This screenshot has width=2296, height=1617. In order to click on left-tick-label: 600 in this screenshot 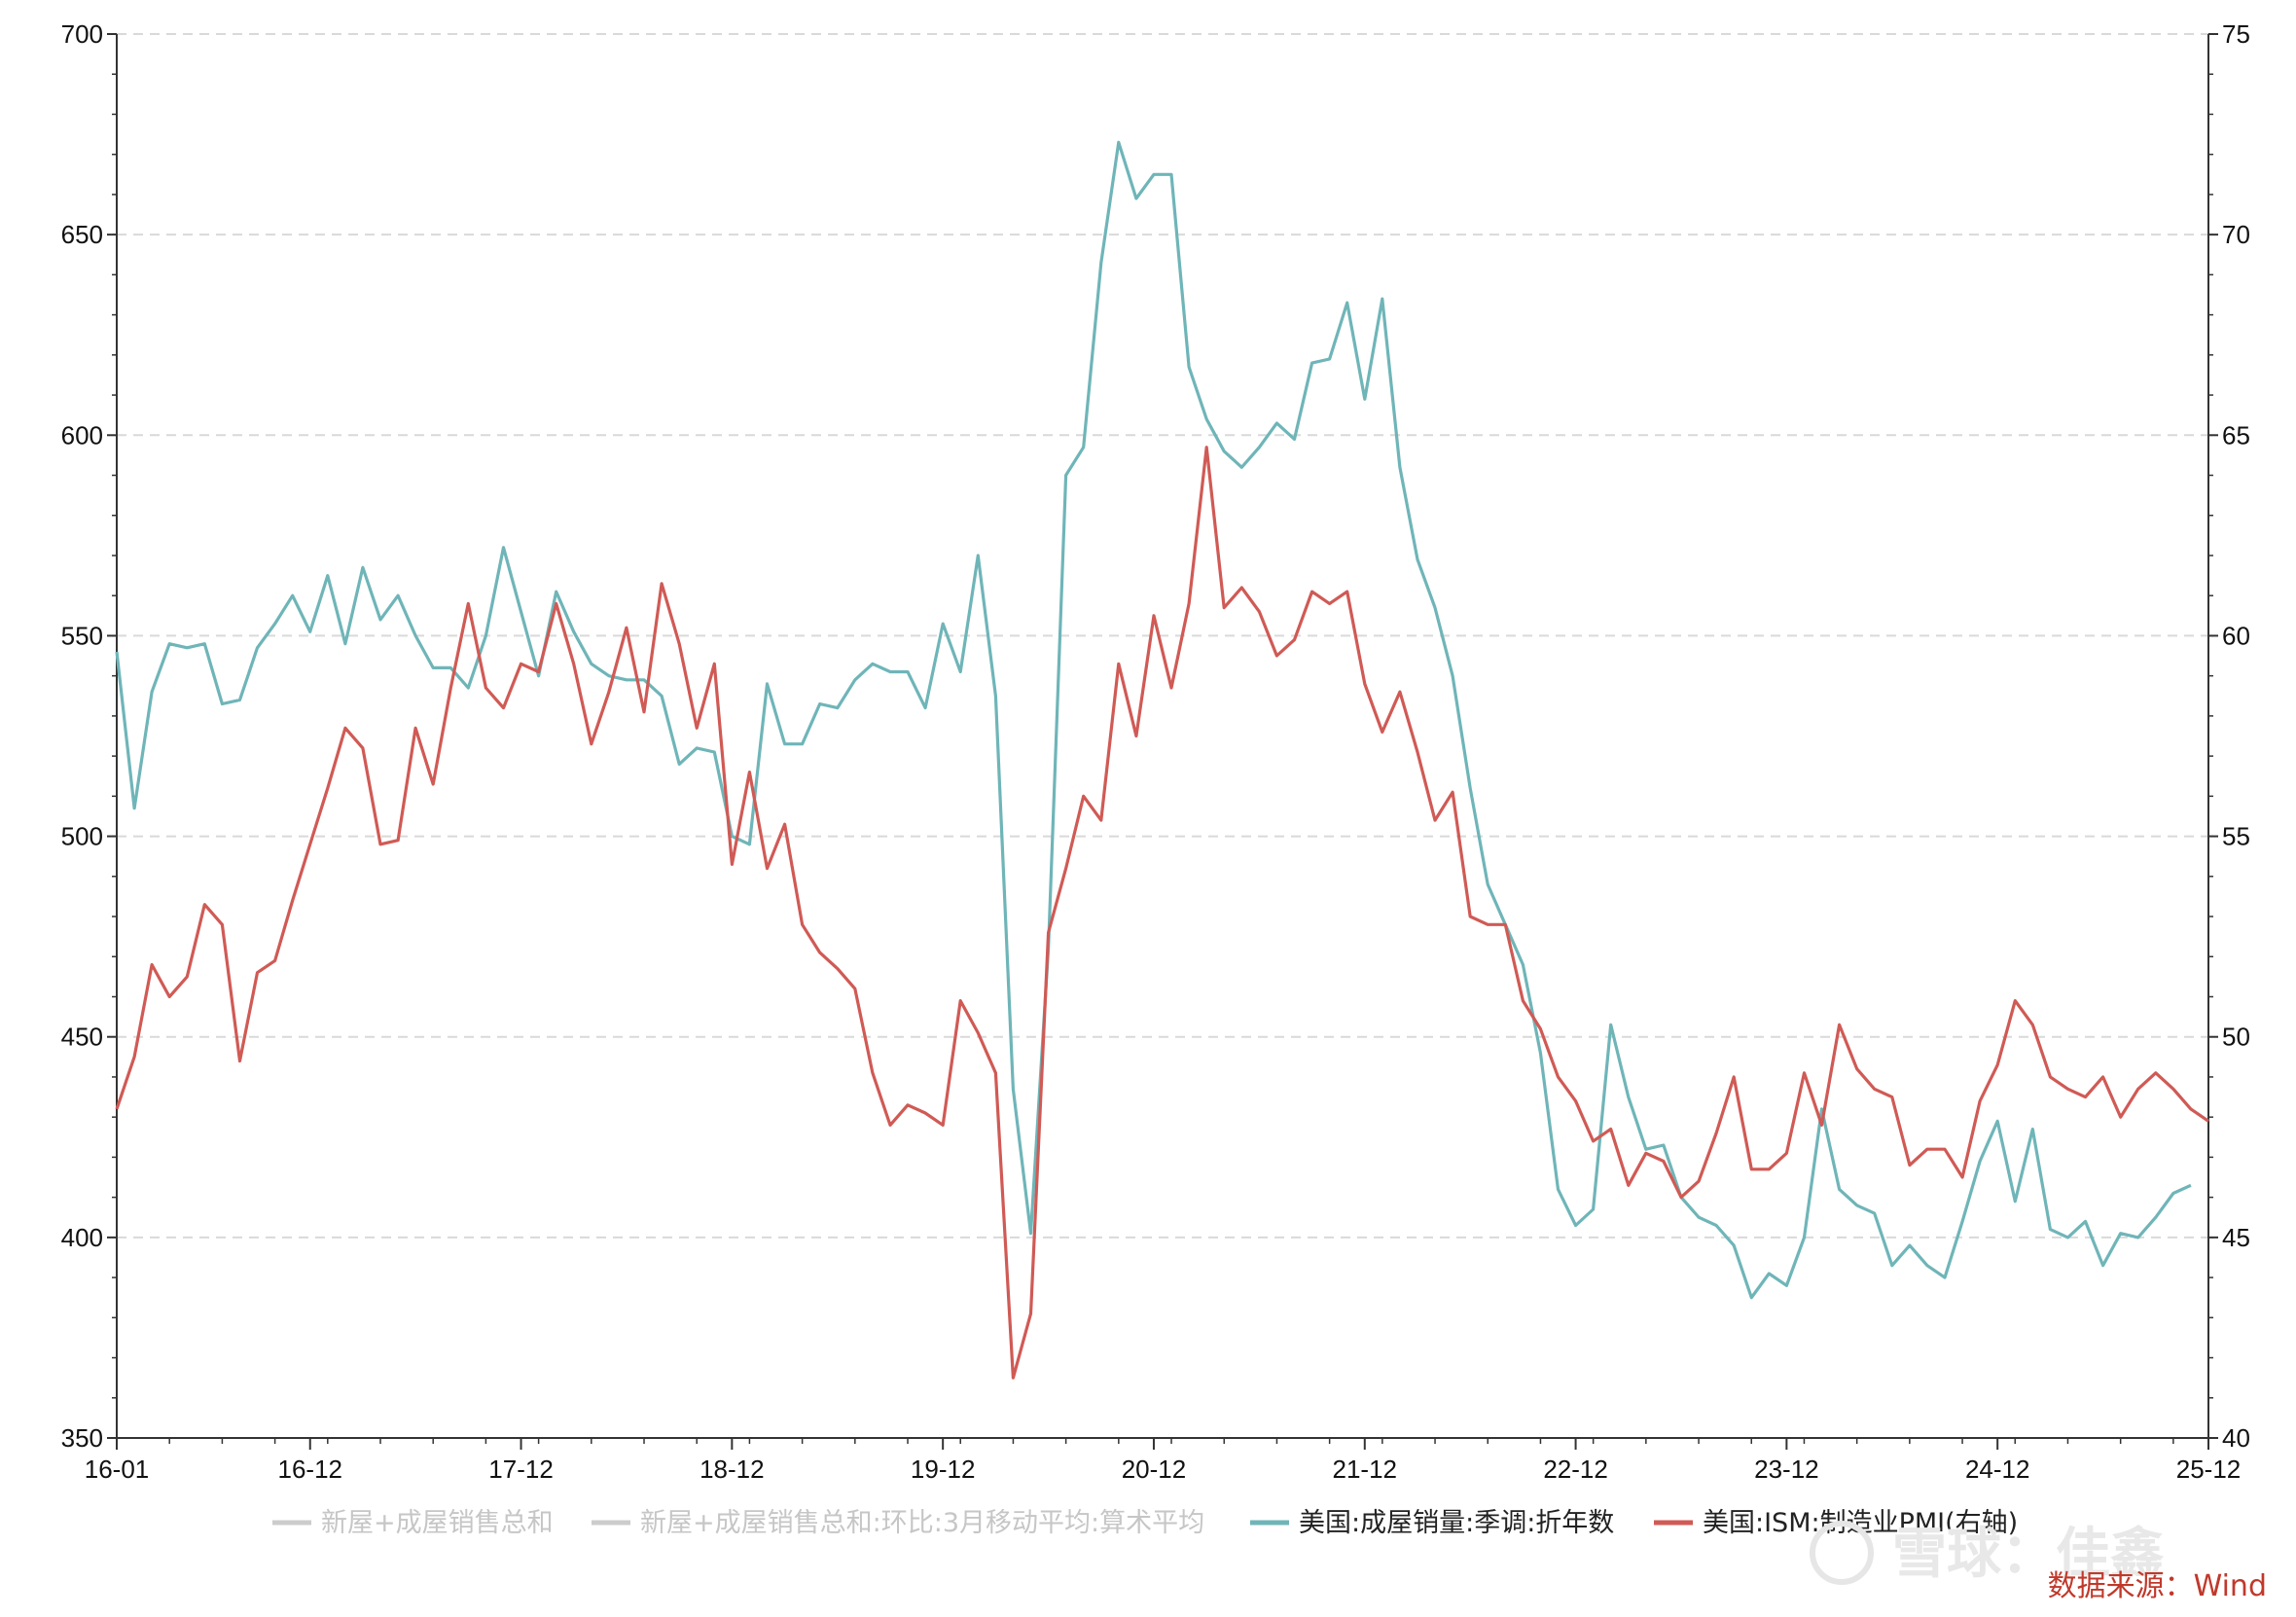, I will do `click(82, 434)`.